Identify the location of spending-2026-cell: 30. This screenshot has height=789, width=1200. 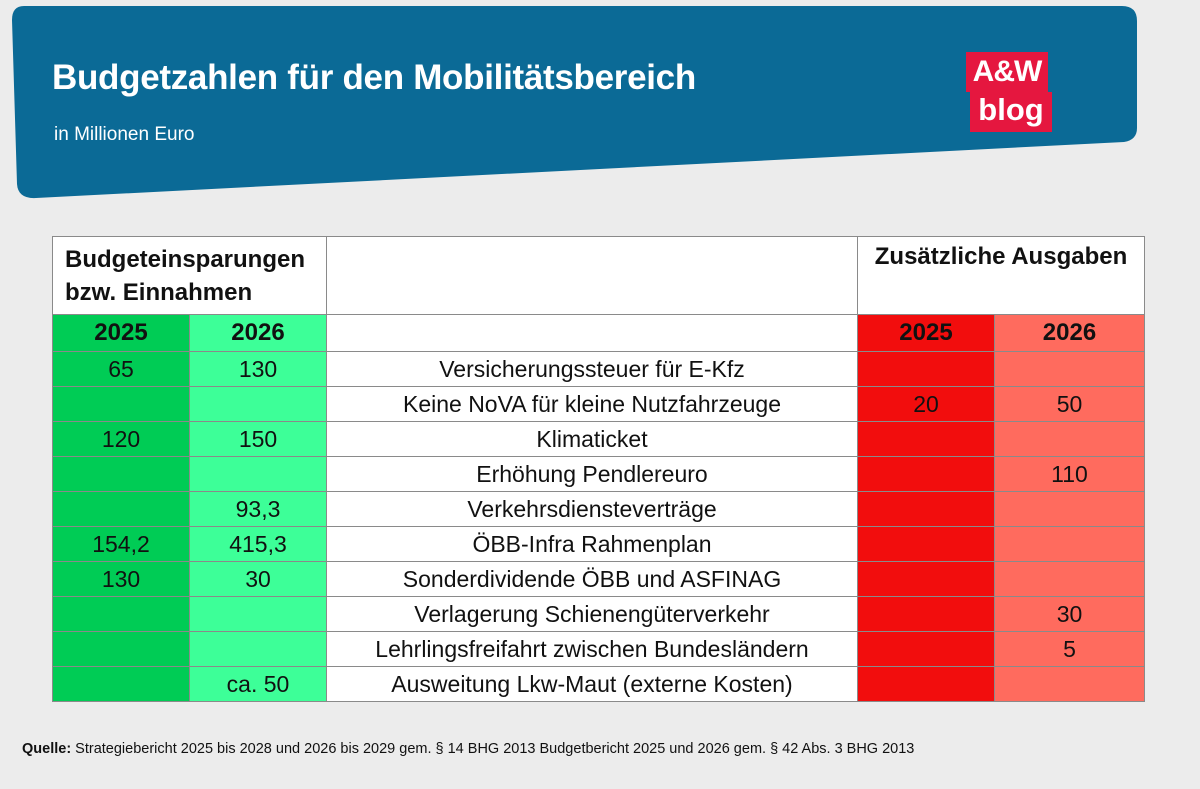
(1069, 614).